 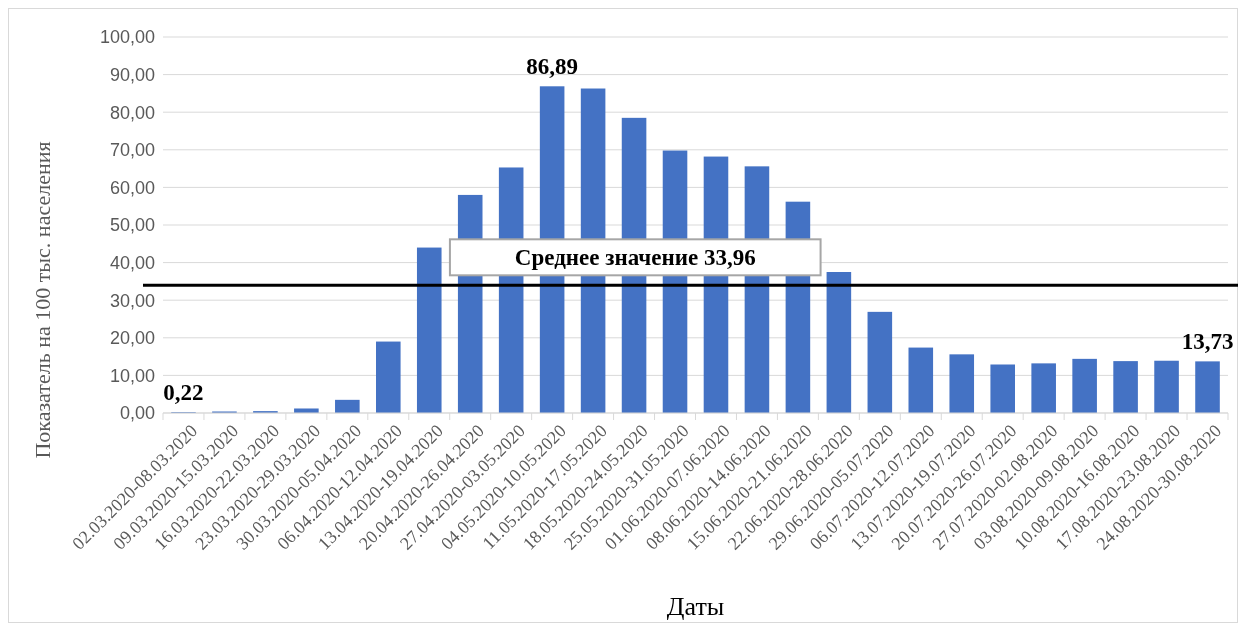 What do you see at coordinates (695, 606) in the screenshot?
I see `x-axis-title: Даты` at bounding box center [695, 606].